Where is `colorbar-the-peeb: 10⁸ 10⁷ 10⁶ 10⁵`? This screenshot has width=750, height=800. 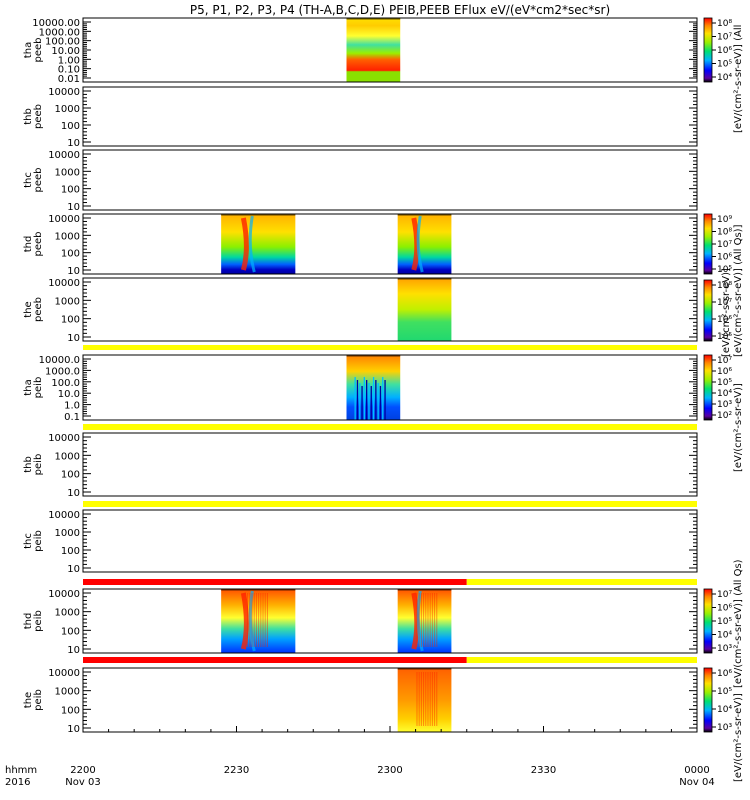 colorbar-the-peeb: 10⁸ 10⁷ 10⁶ 10⁵ is located at coordinates (717, 310).